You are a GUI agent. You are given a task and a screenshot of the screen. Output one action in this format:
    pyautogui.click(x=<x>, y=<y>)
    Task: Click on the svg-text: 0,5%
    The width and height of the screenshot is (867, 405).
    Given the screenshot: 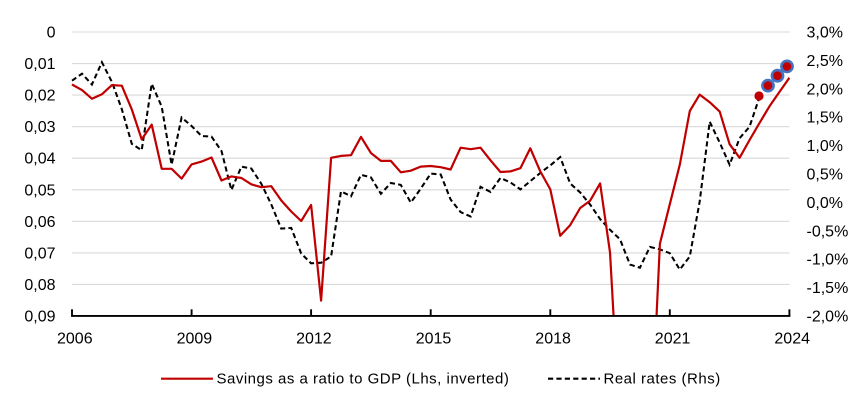 What is the action you would take?
    pyautogui.click(x=825, y=175)
    